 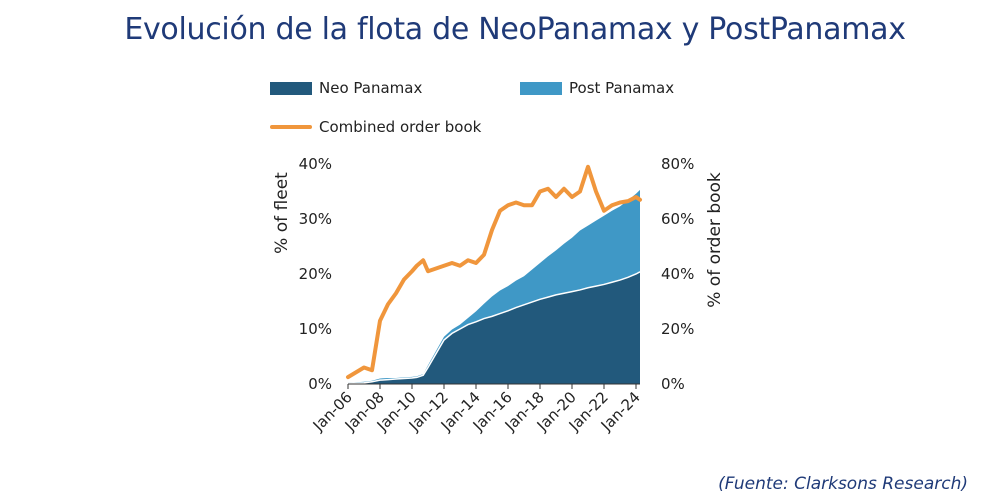 I want to click on series-boundary-neo-panamax, so click(x=494, y=328).